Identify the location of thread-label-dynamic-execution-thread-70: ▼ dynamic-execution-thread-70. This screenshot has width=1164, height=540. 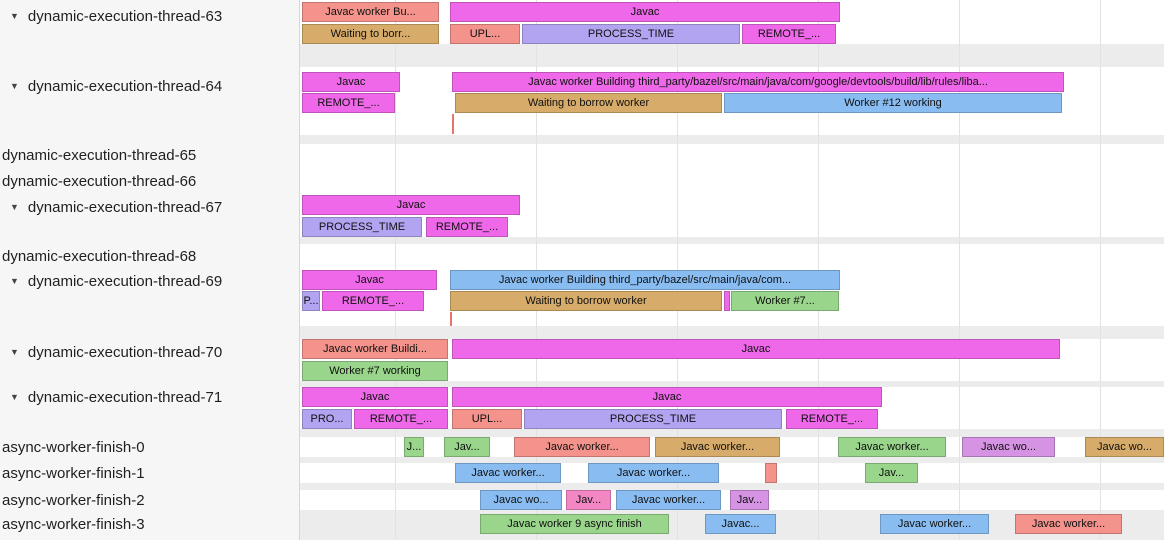
(149, 352).